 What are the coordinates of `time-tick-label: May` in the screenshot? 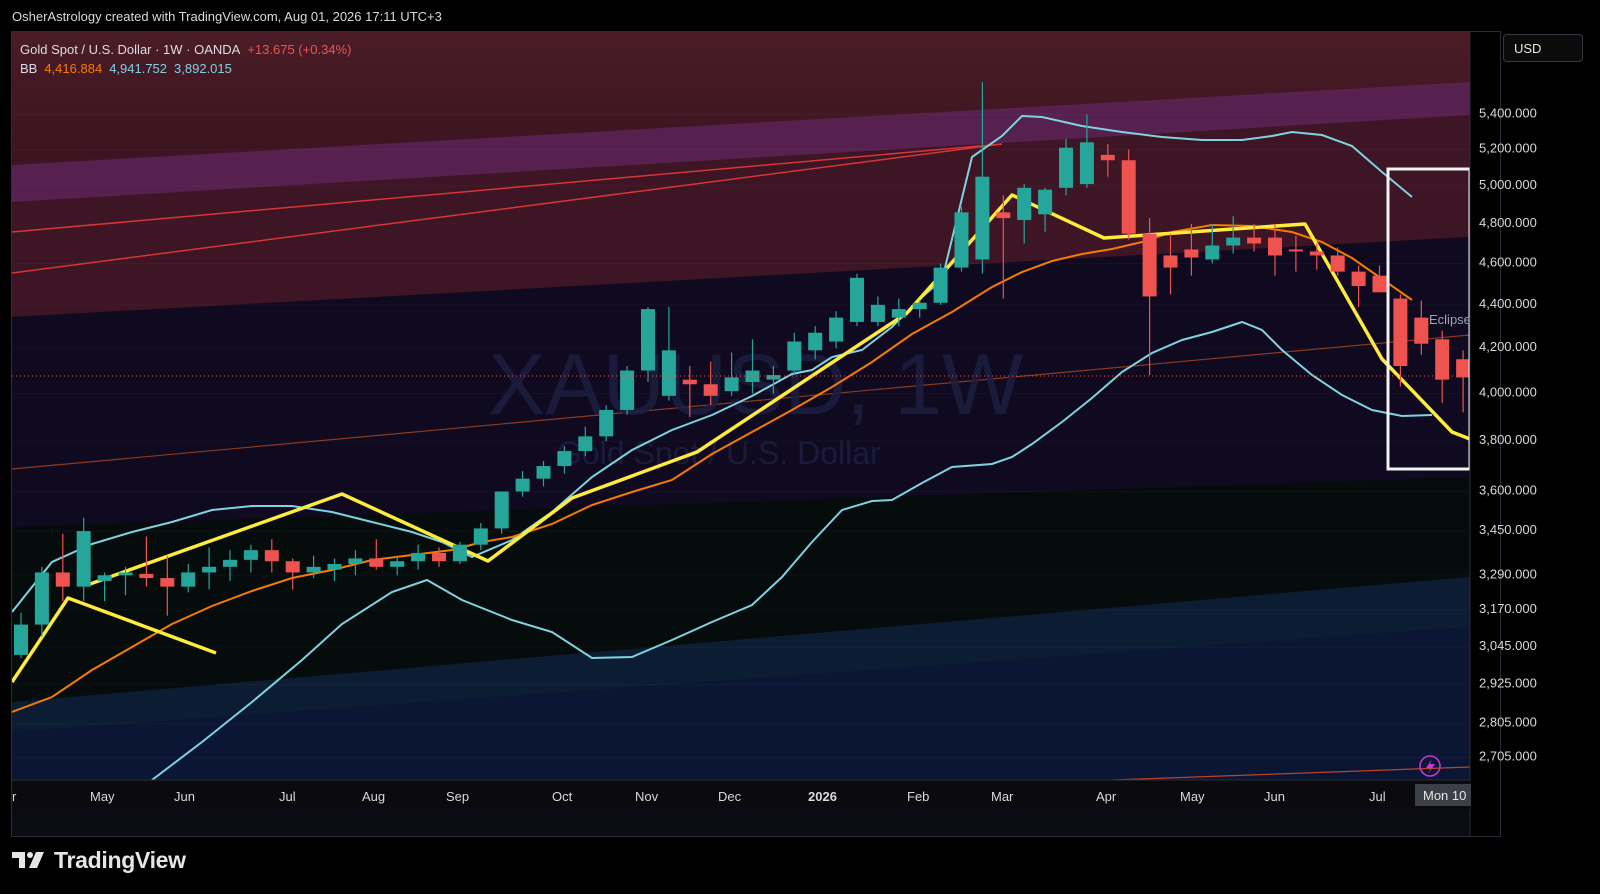 It's located at (1192, 796).